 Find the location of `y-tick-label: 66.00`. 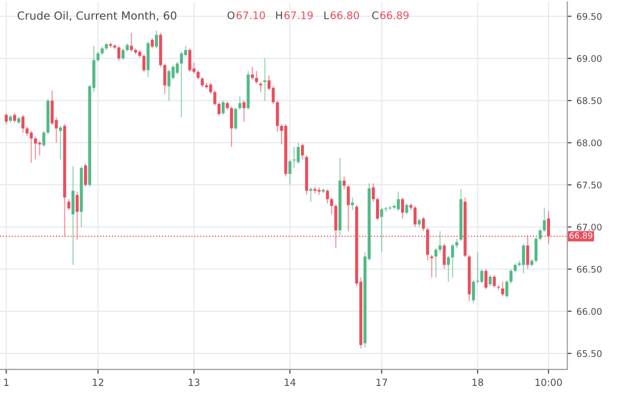

y-tick-label: 66.00 is located at coordinates (589, 311).